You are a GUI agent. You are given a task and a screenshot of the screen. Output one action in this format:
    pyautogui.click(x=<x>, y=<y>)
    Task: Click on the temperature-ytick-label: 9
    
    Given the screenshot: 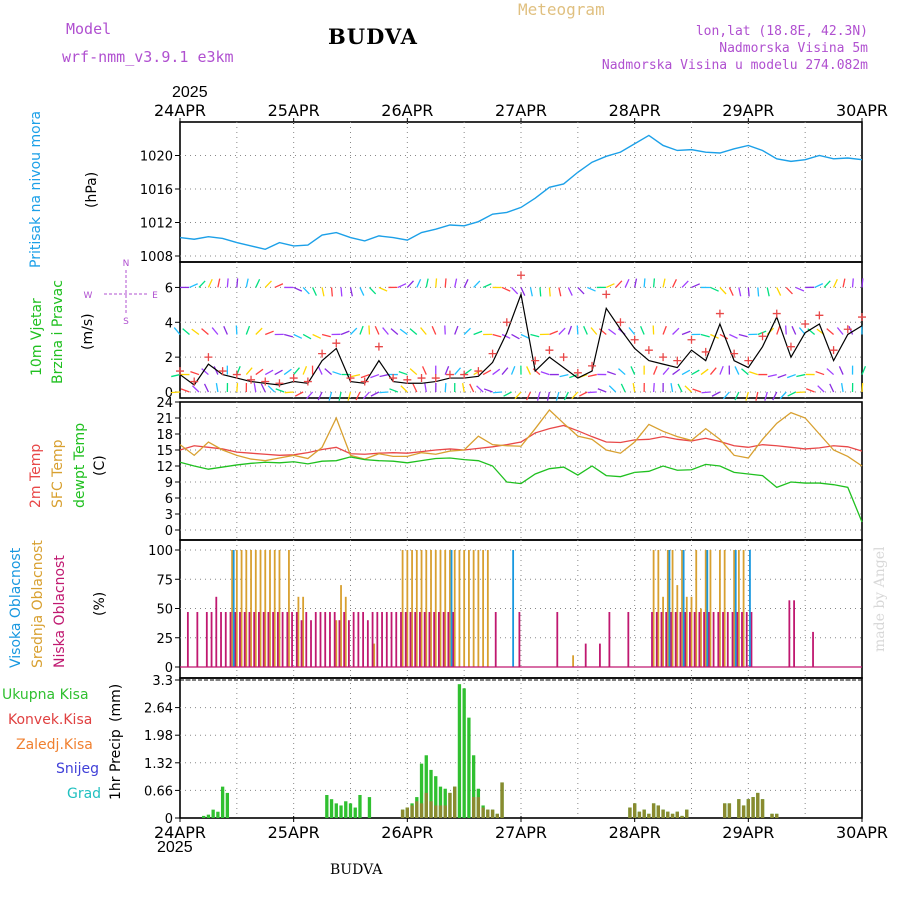 What is the action you would take?
    pyautogui.click(x=169, y=483)
    